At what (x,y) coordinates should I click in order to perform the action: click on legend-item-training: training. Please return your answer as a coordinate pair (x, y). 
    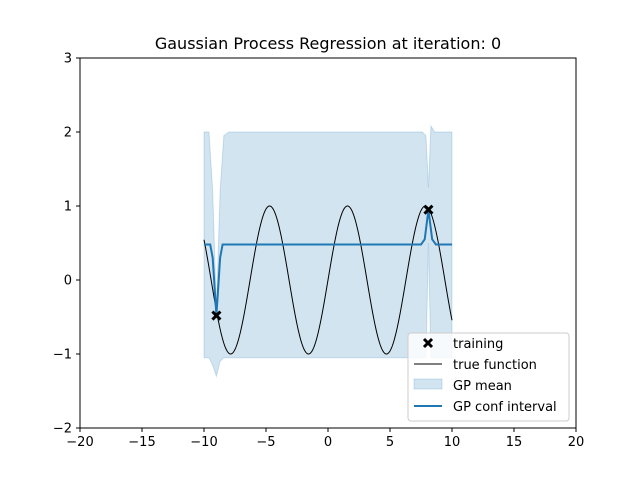
    Looking at the image, I should click on (462, 344).